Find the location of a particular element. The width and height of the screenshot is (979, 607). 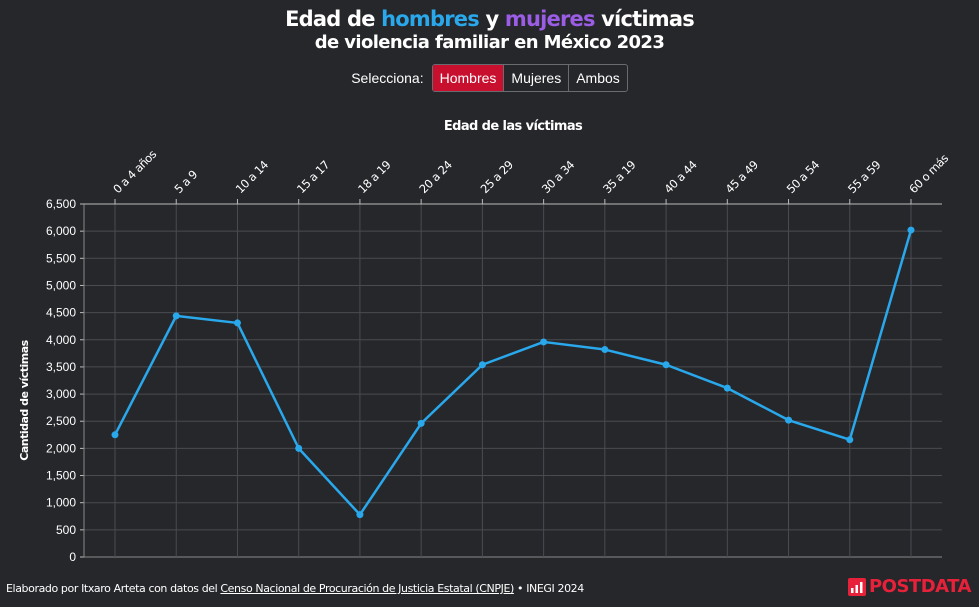

x-tick-label: 20 a 24 is located at coordinates (435, 177).